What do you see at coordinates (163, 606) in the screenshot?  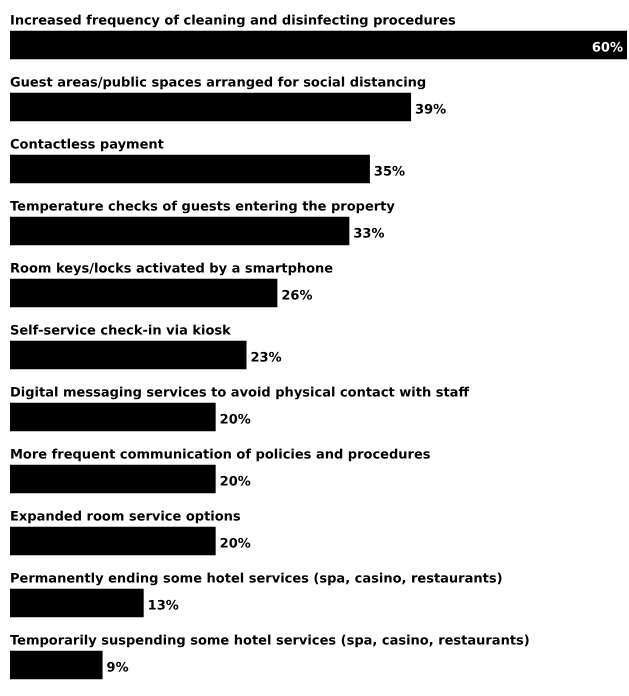 I see `data-label: 13%` at bounding box center [163, 606].